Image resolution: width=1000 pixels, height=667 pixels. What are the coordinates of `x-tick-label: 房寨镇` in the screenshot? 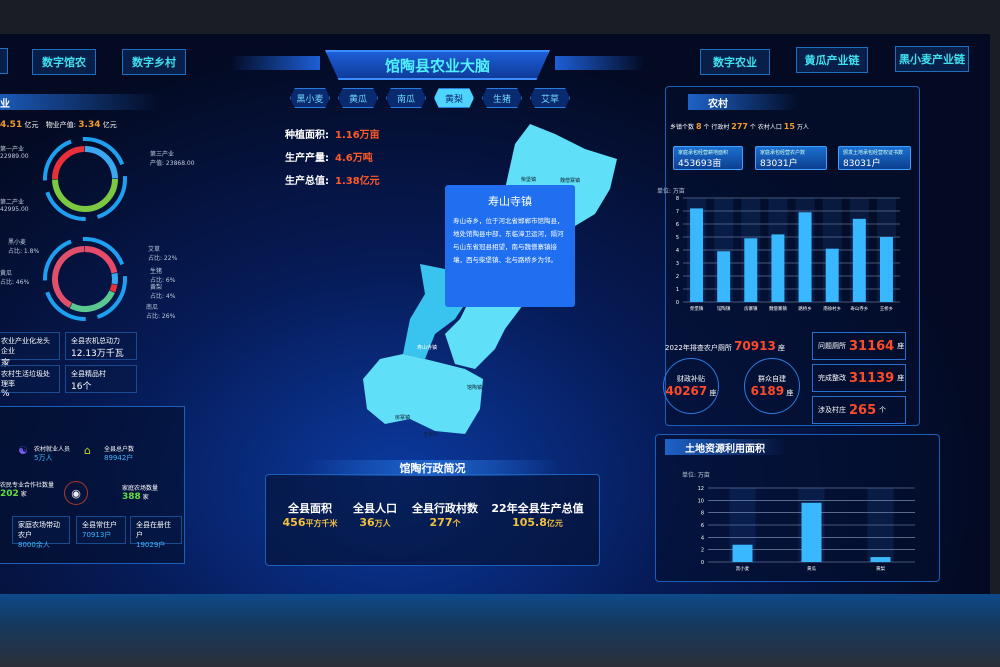 It's located at (751, 308).